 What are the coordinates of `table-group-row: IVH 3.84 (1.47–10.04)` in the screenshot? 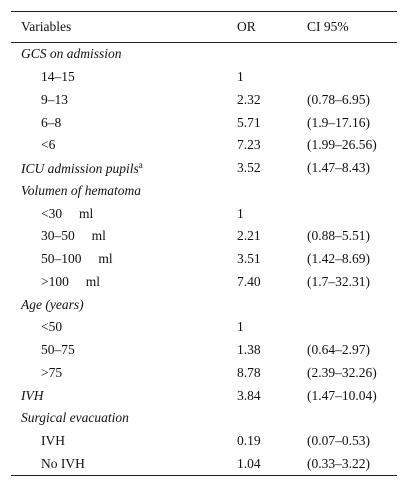 It's located at (204, 395).